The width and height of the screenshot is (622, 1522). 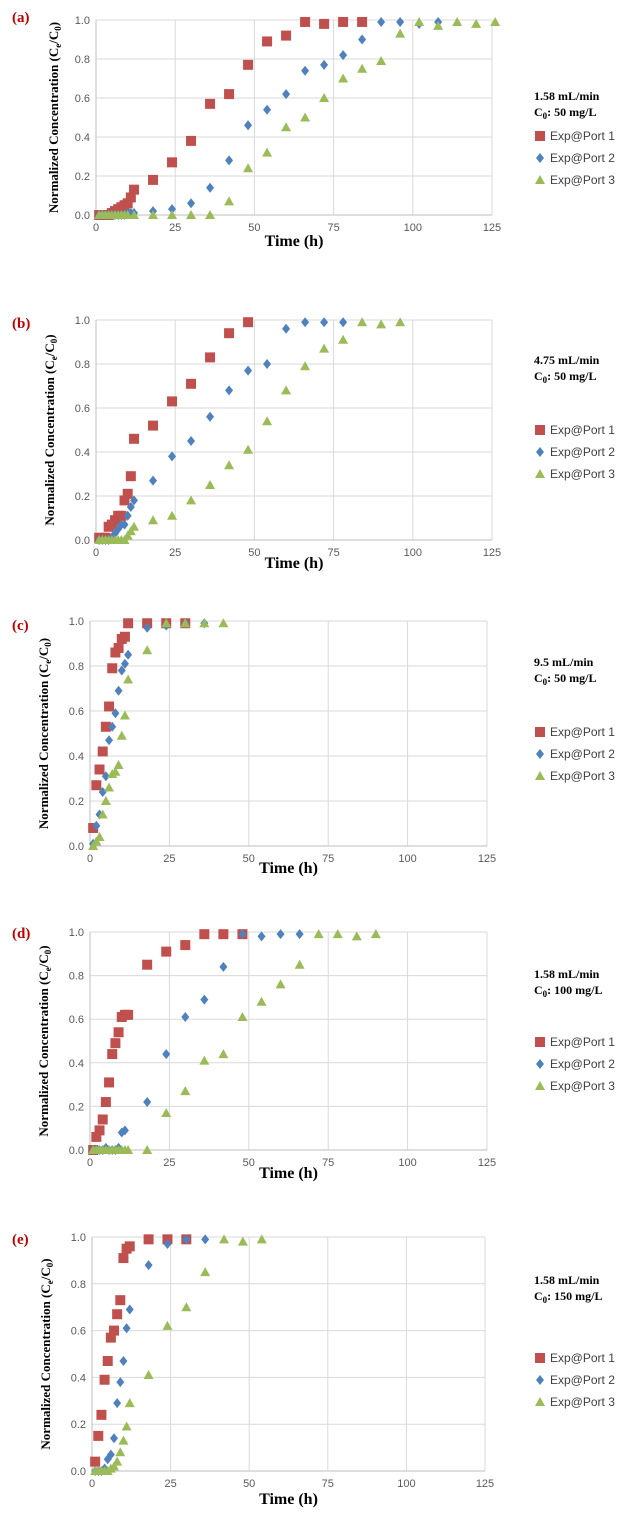 I want to click on y-tick-label: 0.0, so click(x=76, y=1151).